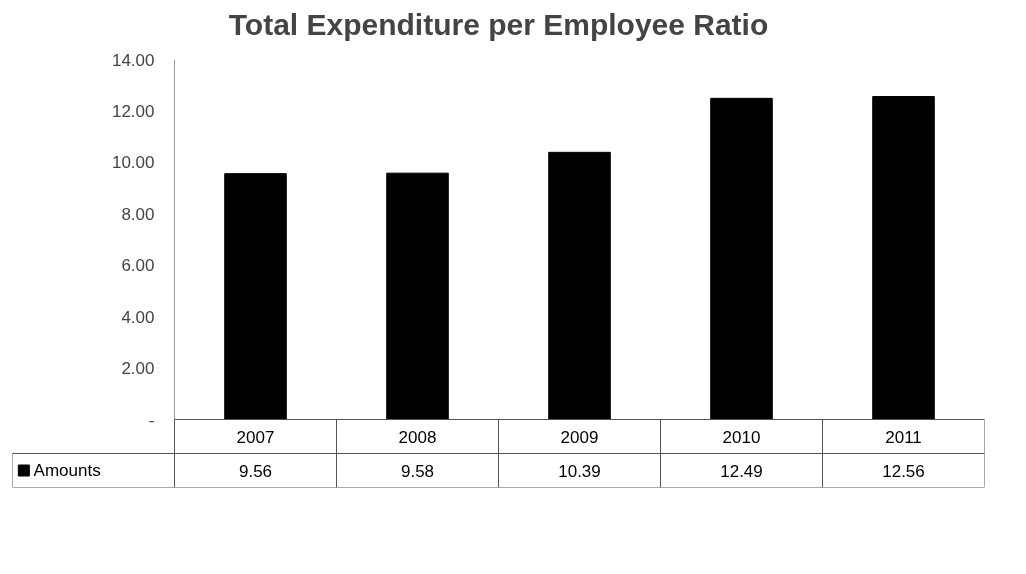  What do you see at coordinates (741, 437) in the screenshot?
I see `x-tick-label: 2010` at bounding box center [741, 437].